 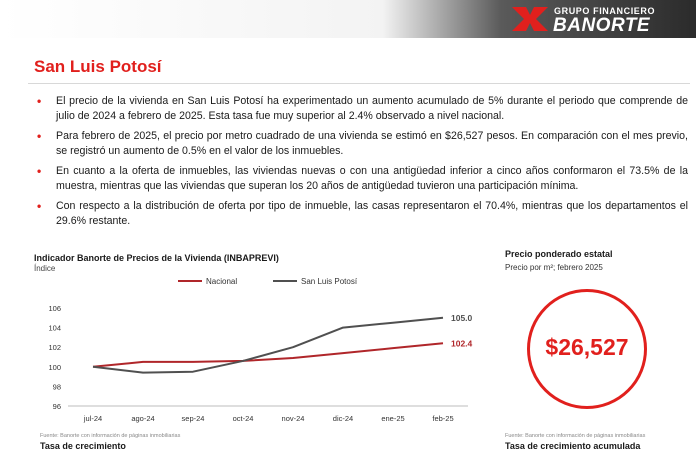 What do you see at coordinates (54, 328) in the screenshot?
I see `y-tick-label: 104` at bounding box center [54, 328].